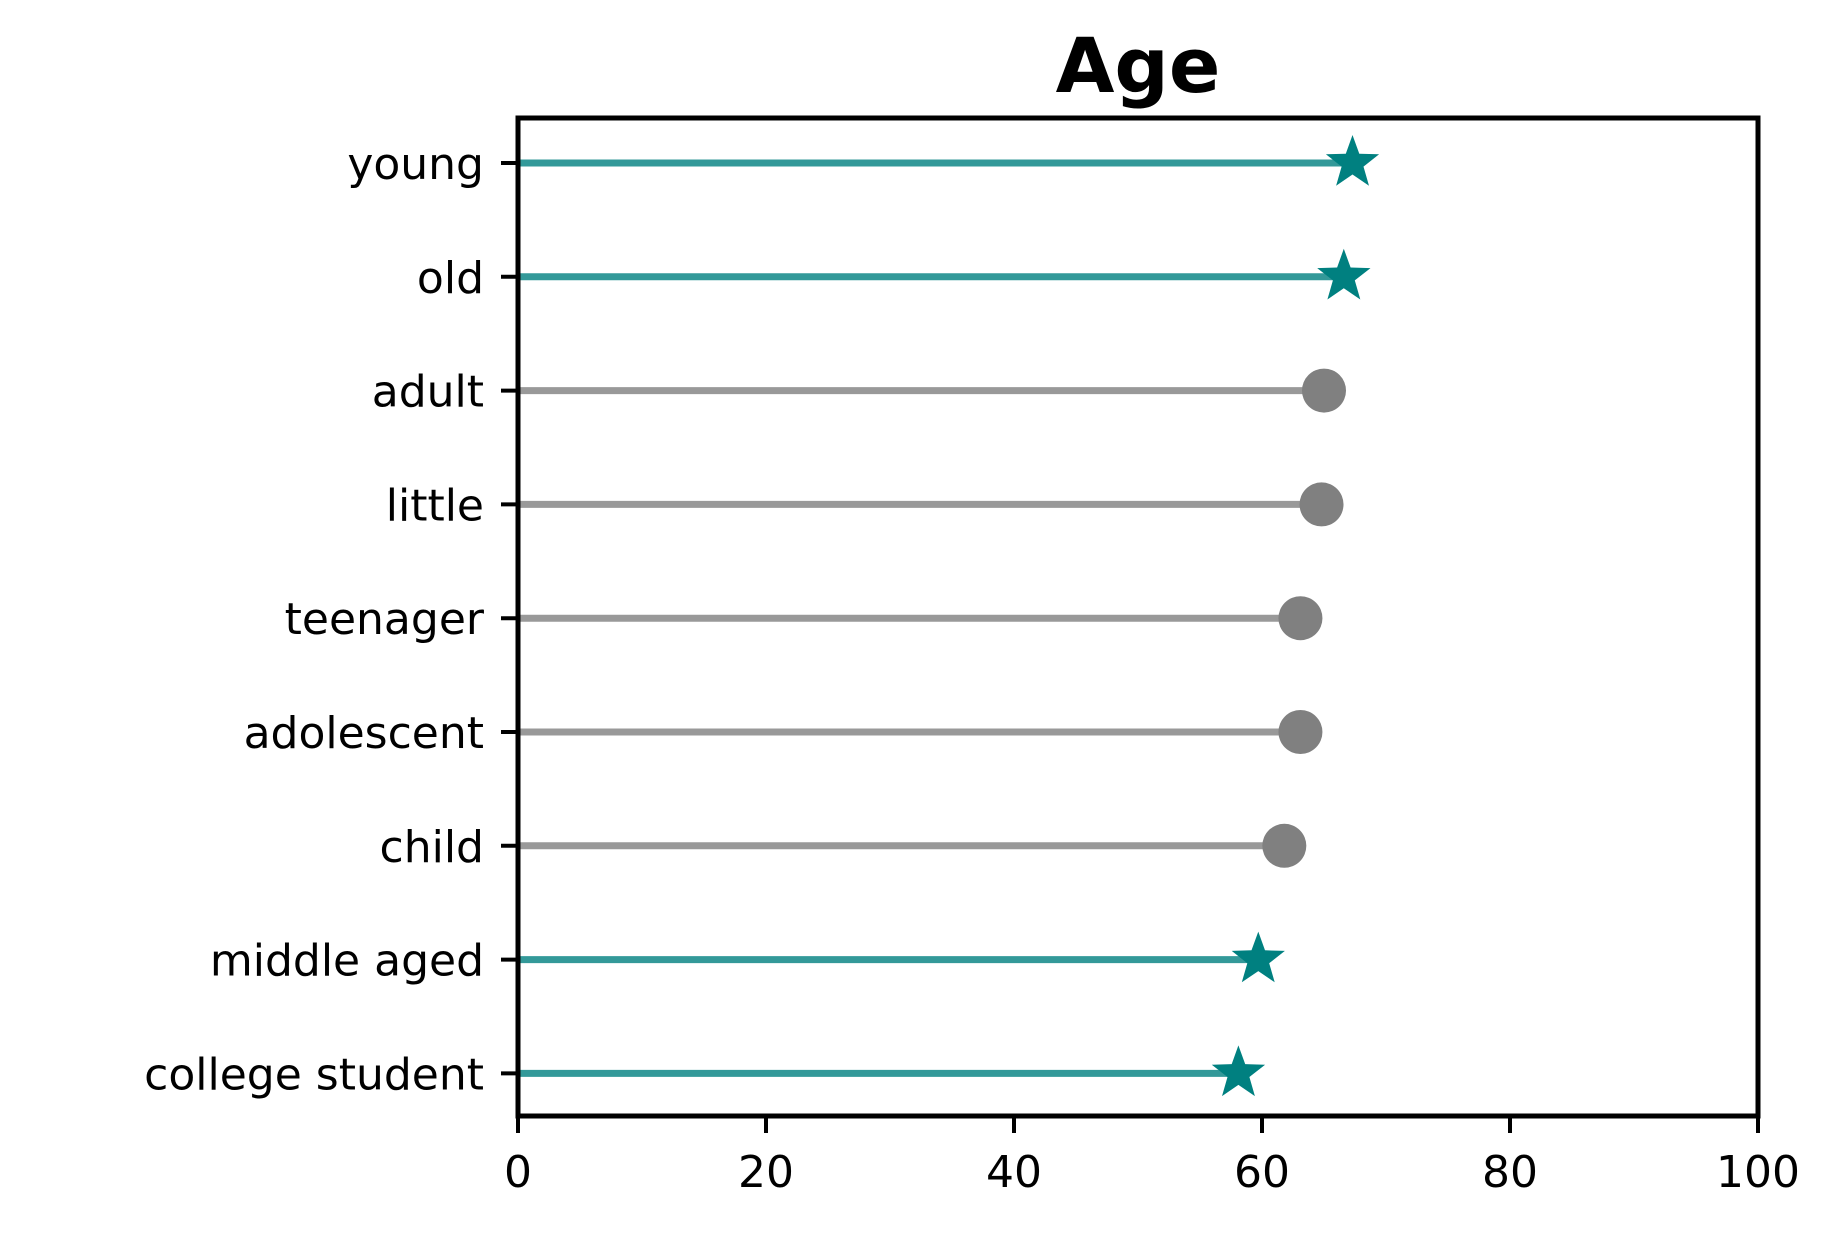 This screenshot has height=1234, width=1834. I want to click on y-tick-label-1: old, so click(450, 278).